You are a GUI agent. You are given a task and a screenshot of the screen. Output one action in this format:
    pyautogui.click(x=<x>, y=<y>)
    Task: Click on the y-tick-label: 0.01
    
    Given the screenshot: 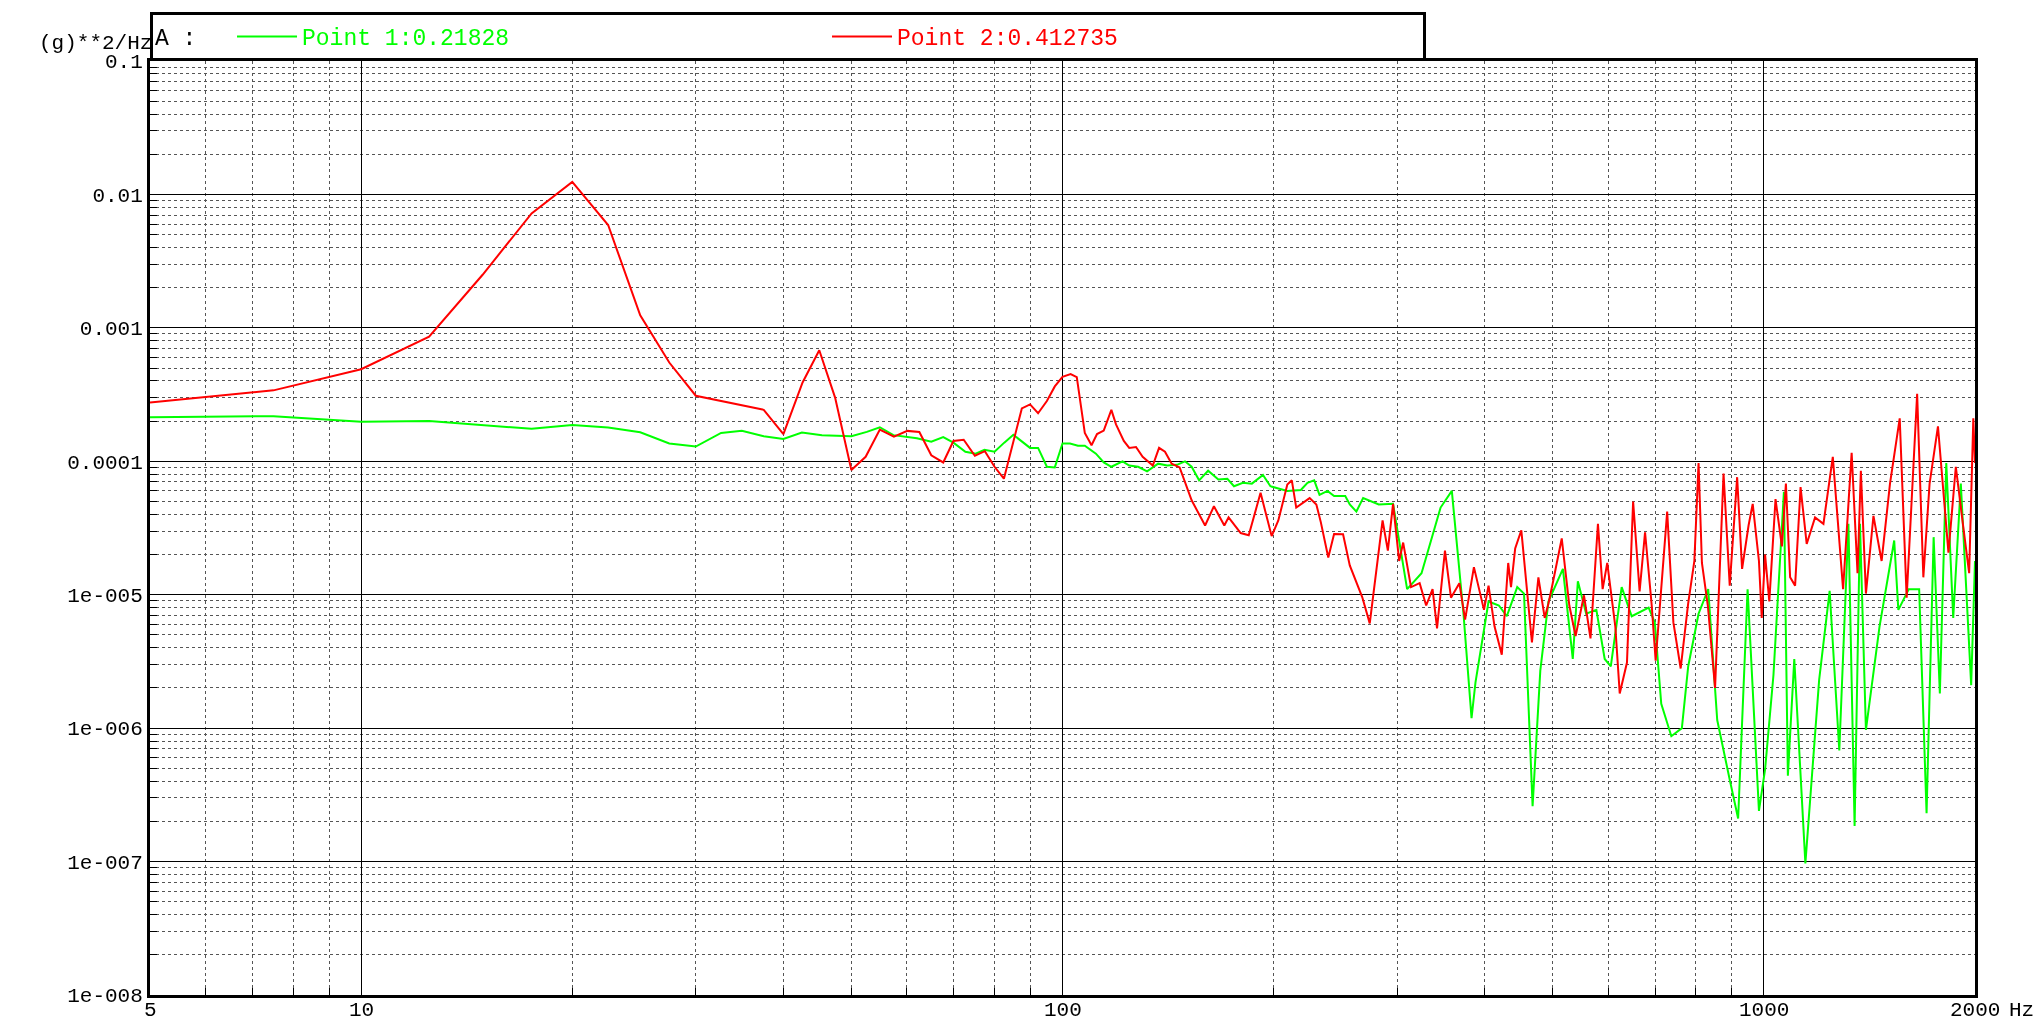 What is the action you would take?
    pyautogui.click(x=117, y=196)
    